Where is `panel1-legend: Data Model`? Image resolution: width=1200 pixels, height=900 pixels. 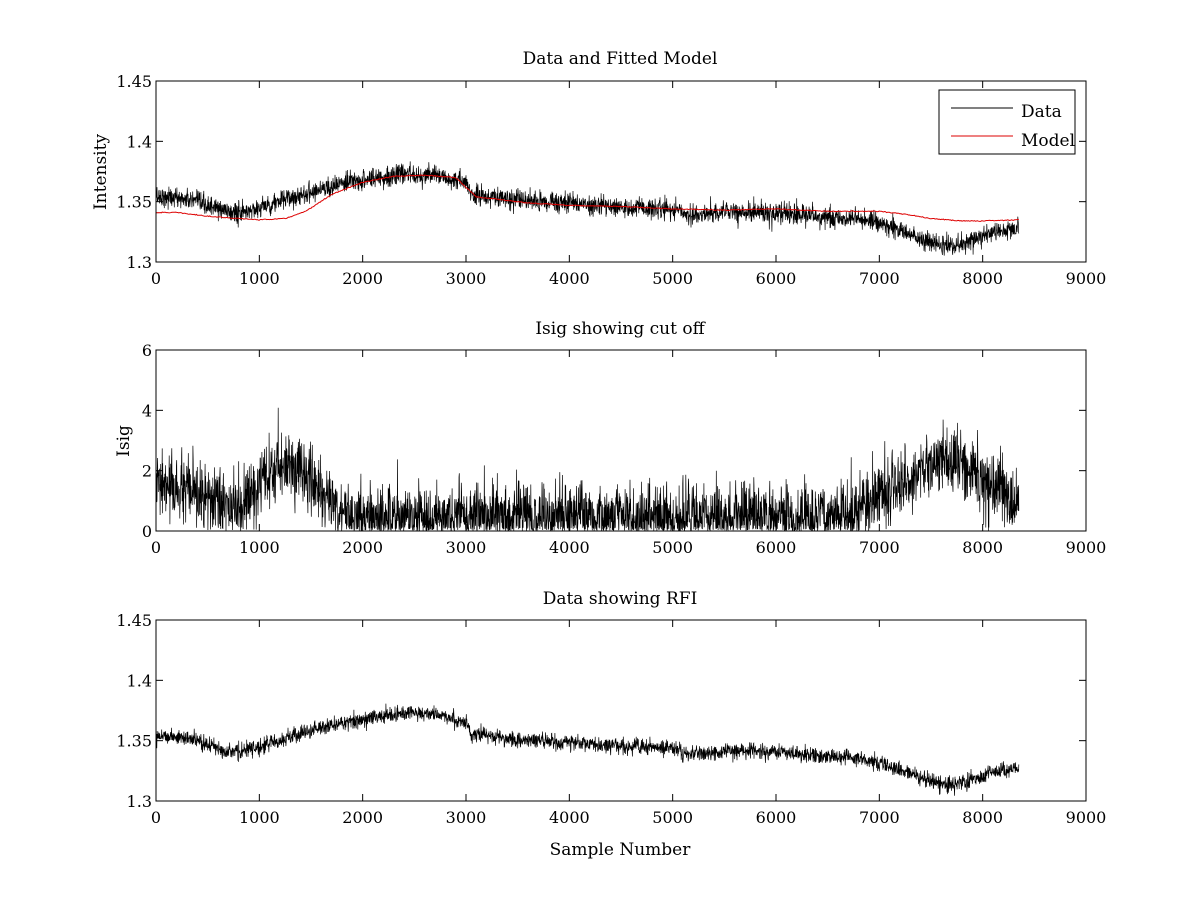
panel1-legend: Data Model is located at coordinates (1007, 122).